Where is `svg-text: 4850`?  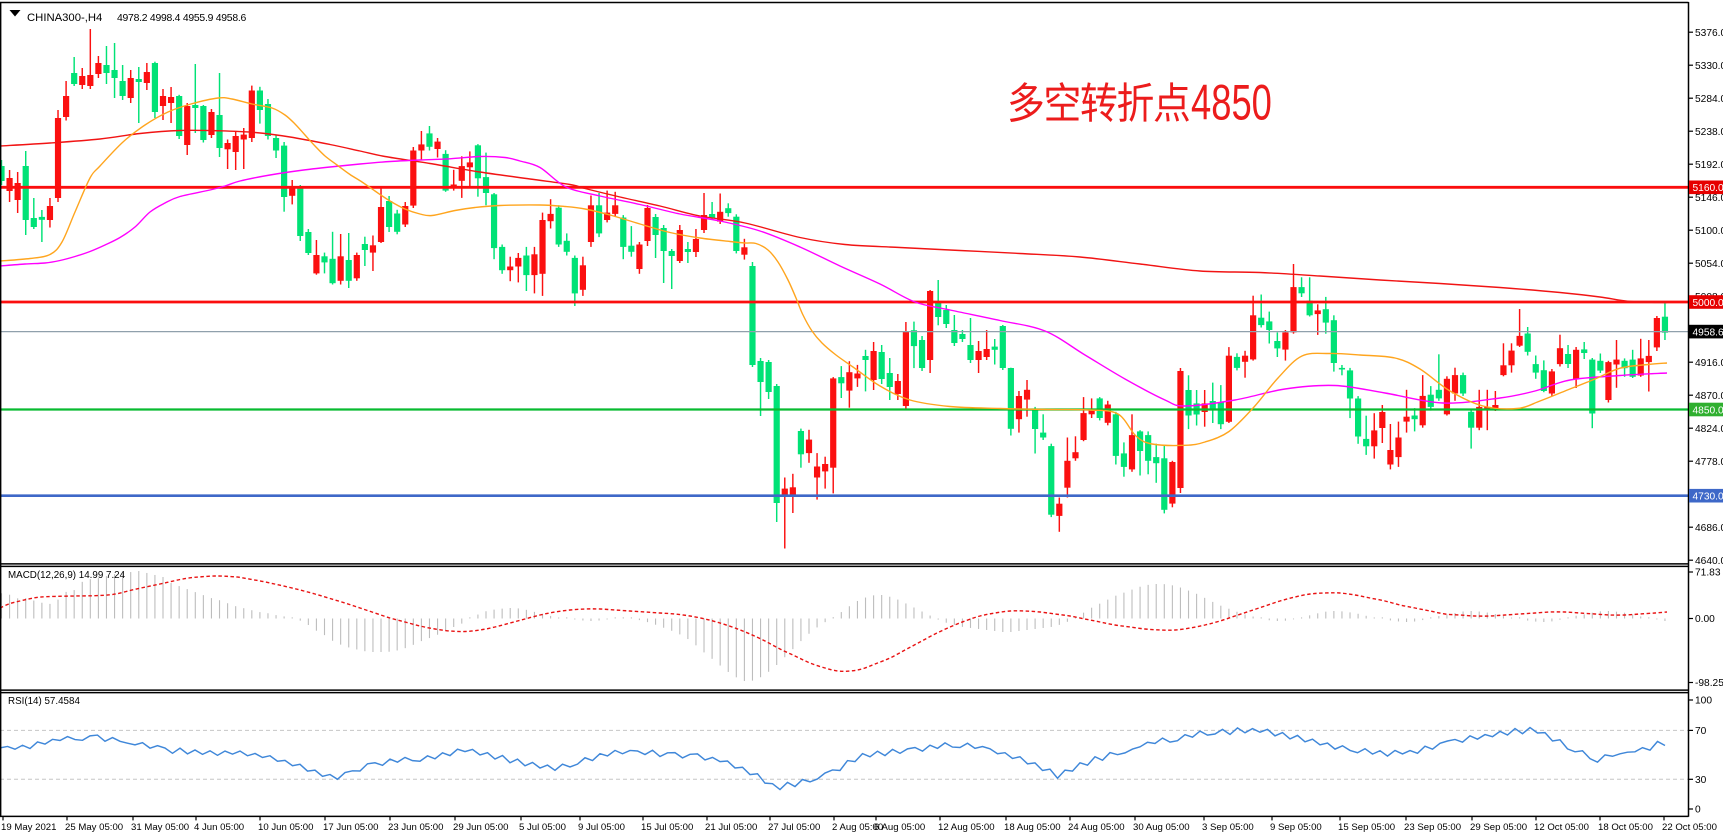 svg-text: 4850 is located at coordinates (1231, 103).